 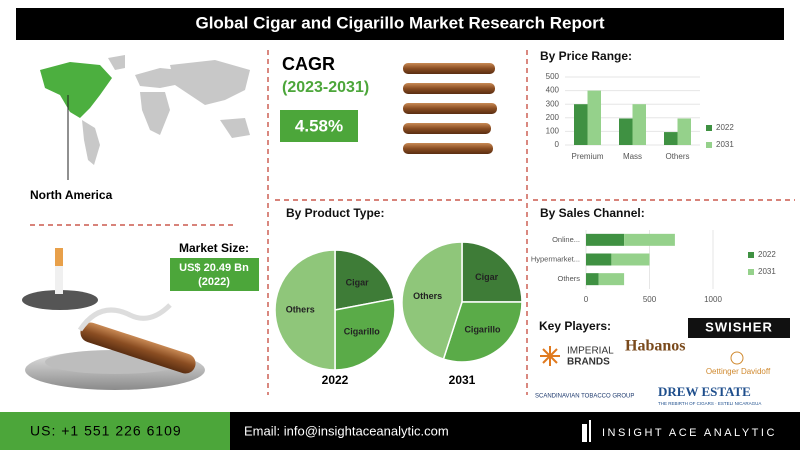 I want to click on y-tick-label: Others, so click(x=568, y=278).